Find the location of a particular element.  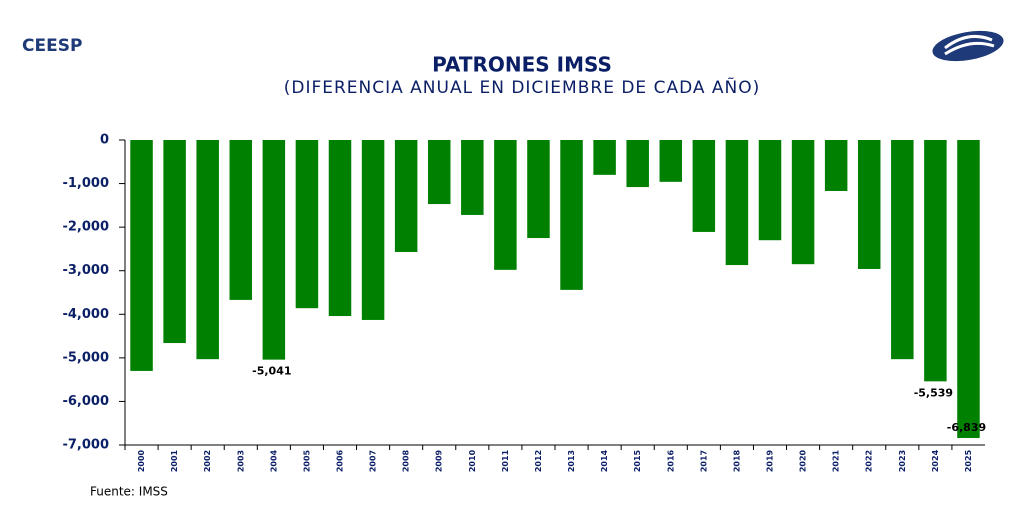

y-tick-label: -2,000 is located at coordinates (85, 227).